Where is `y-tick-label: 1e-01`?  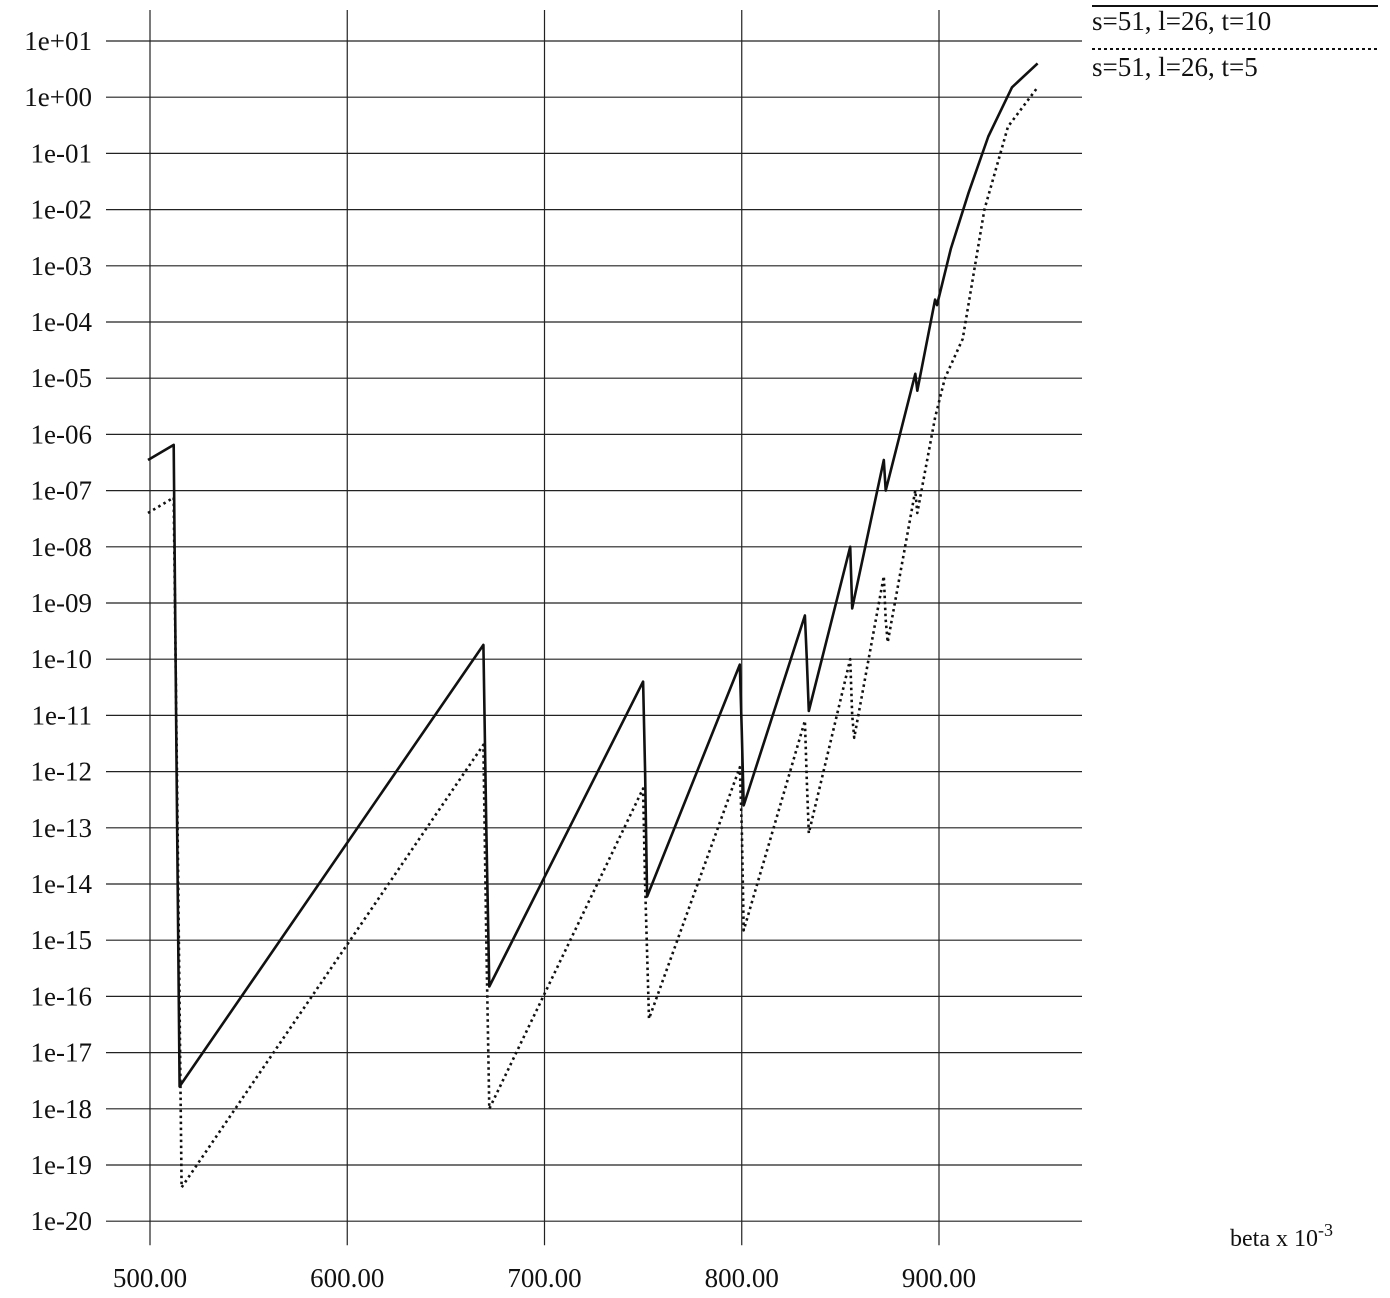
y-tick-label: 1e-01 is located at coordinates (61, 153).